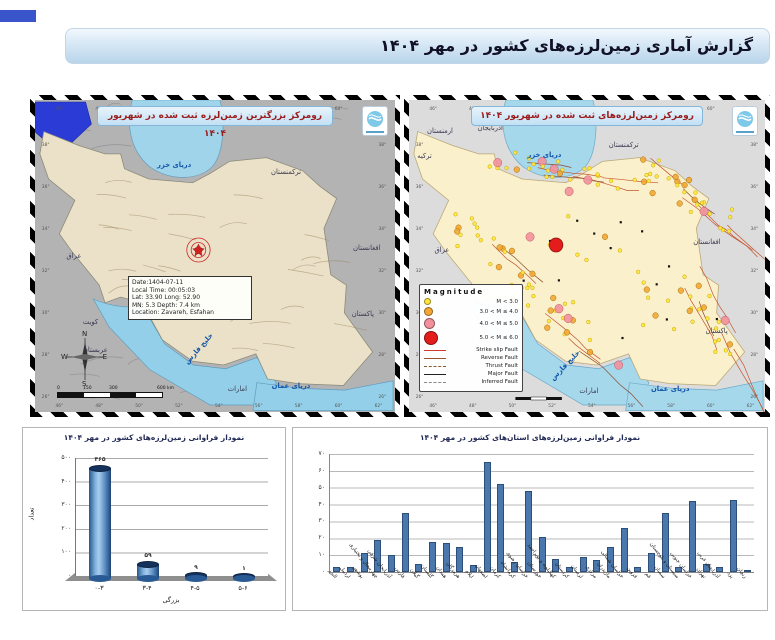 The width and height of the screenshot is (775, 640). Describe the element at coordinates (538, 398) in the screenshot. I see `mini-scale-bar` at that location.